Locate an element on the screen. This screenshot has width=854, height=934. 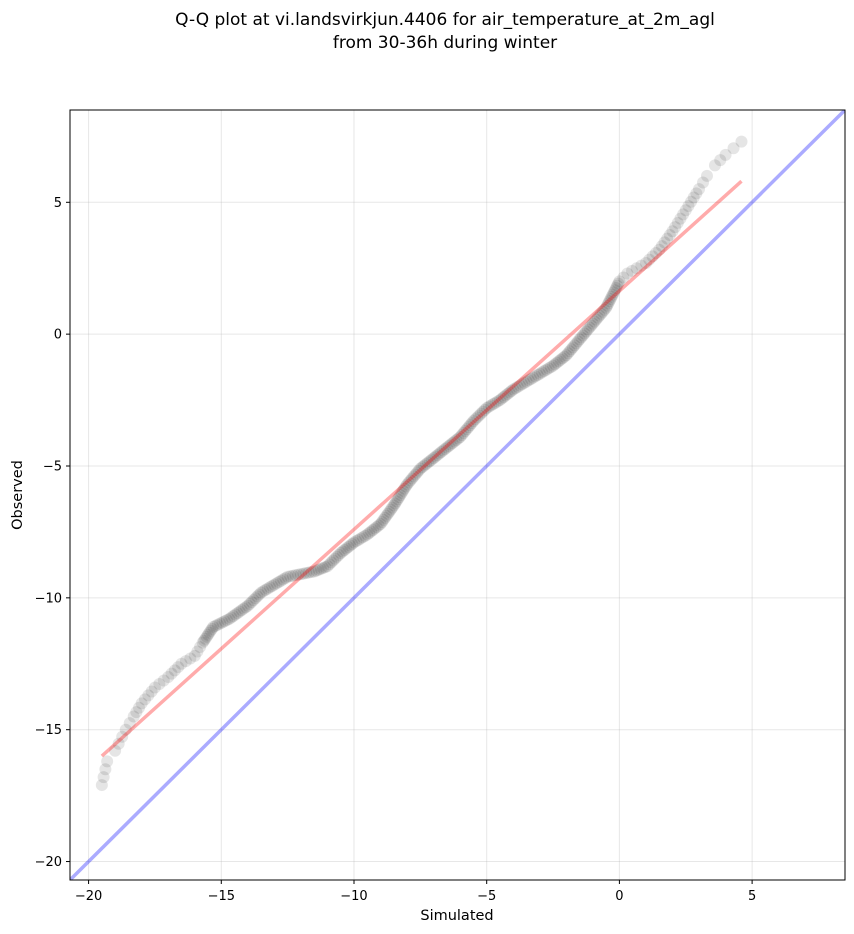
y-tick-label: 5 is located at coordinates (58, 203).